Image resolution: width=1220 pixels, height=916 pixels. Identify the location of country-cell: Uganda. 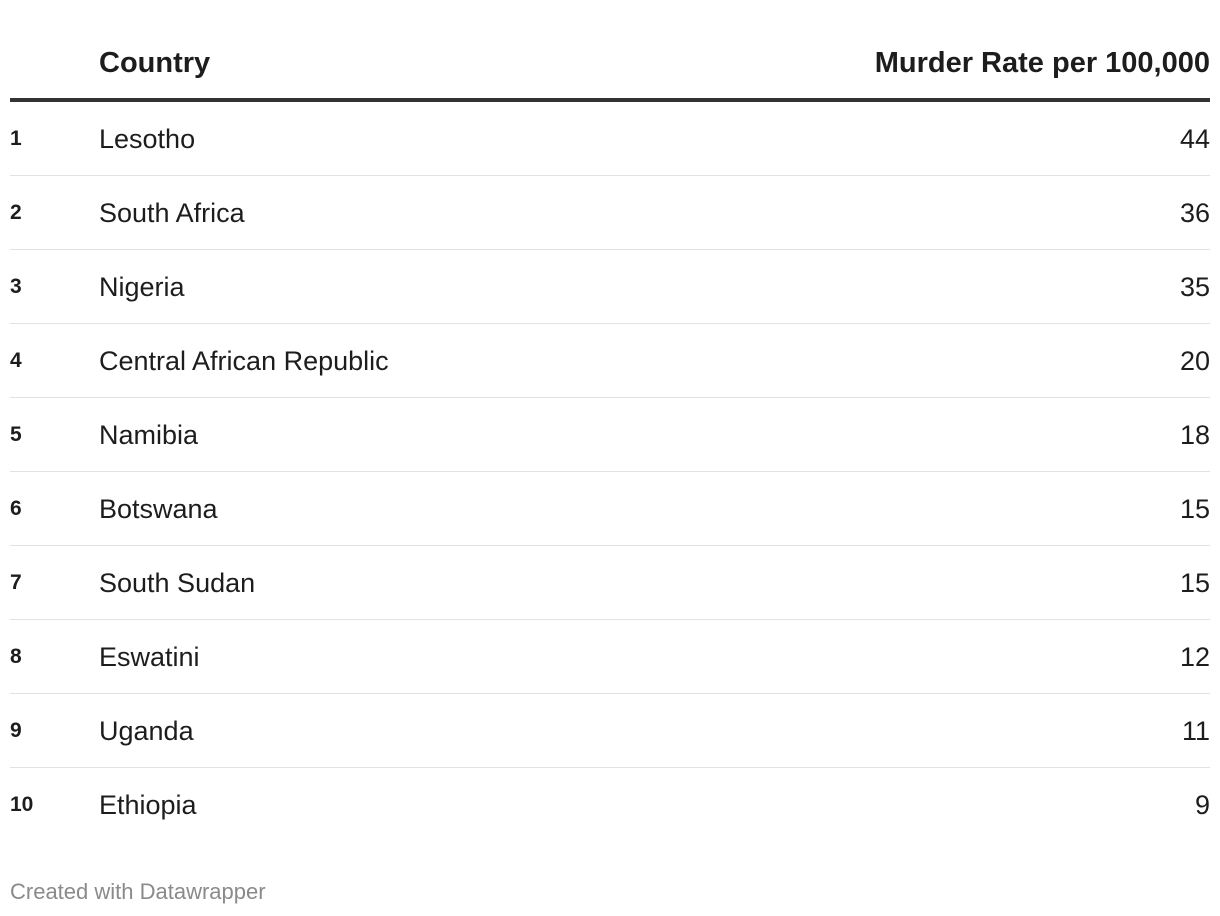
(146, 731).